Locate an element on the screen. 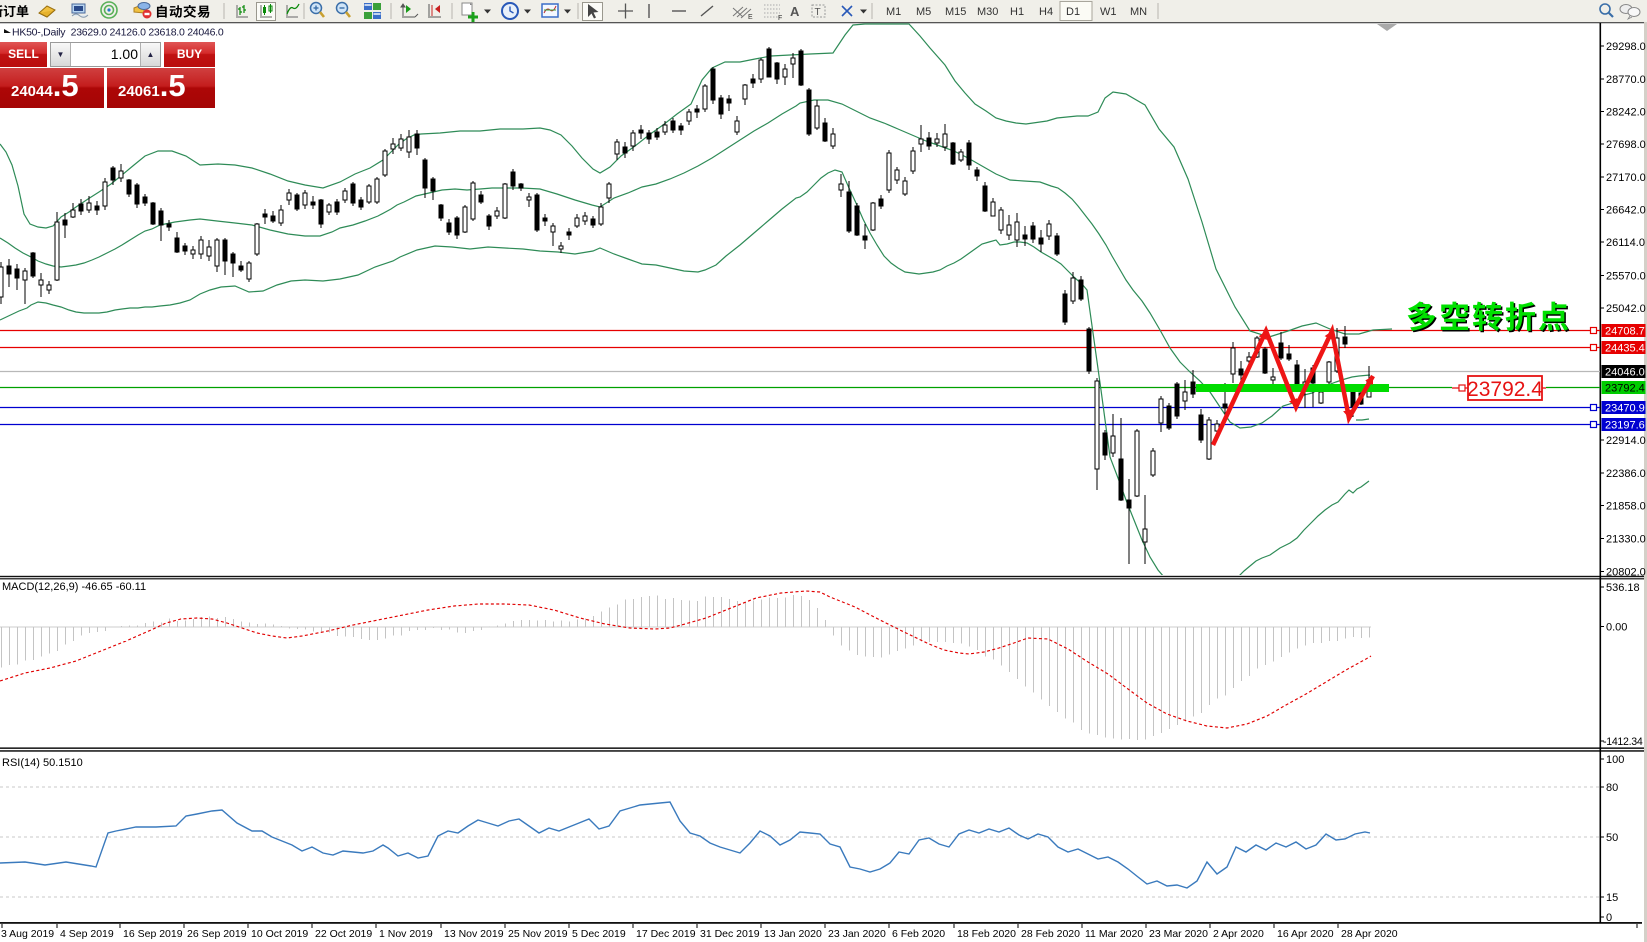 The image size is (1647, 942). svg-text: 6 Feb 2020 is located at coordinates (918, 934).